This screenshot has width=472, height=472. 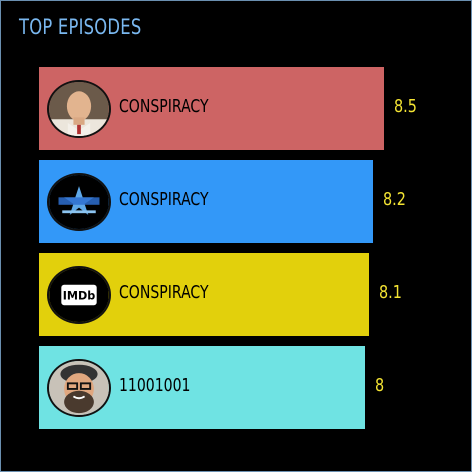 I want to click on imdb-logo-icon: IMDb, so click(x=79, y=295).